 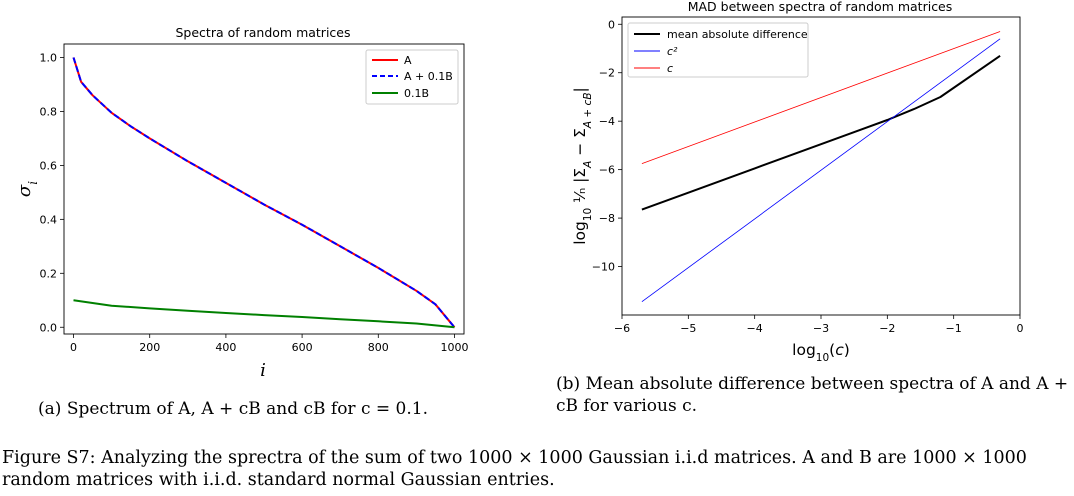 I want to click on chart-a-legend: A A + 0.1B 0.1B, so click(x=412, y=77).